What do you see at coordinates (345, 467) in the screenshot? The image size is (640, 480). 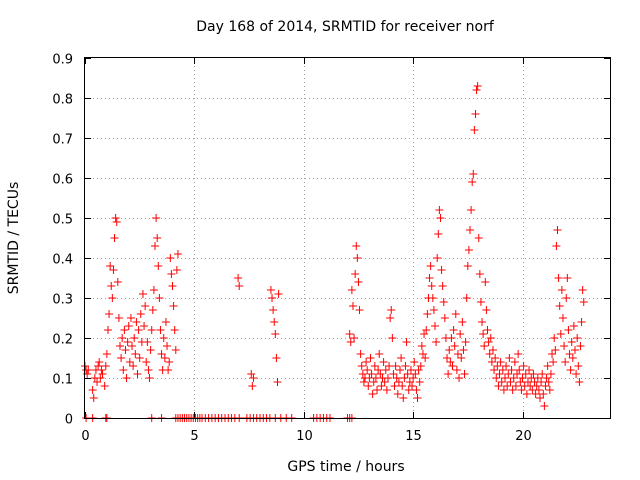 I see `x-axis-title: GPS time / hours` at bounding box center [345, 467].